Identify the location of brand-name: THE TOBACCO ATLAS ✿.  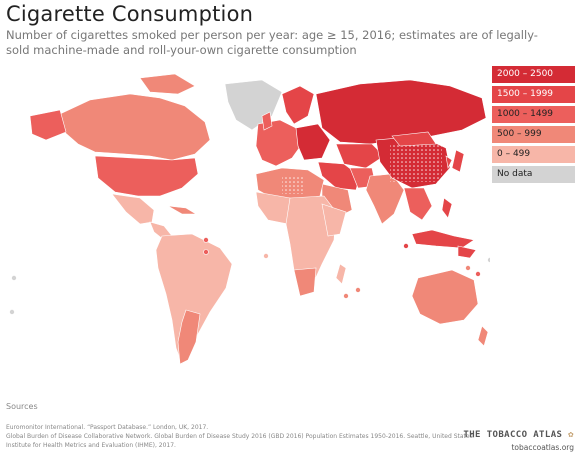
(518, 435).